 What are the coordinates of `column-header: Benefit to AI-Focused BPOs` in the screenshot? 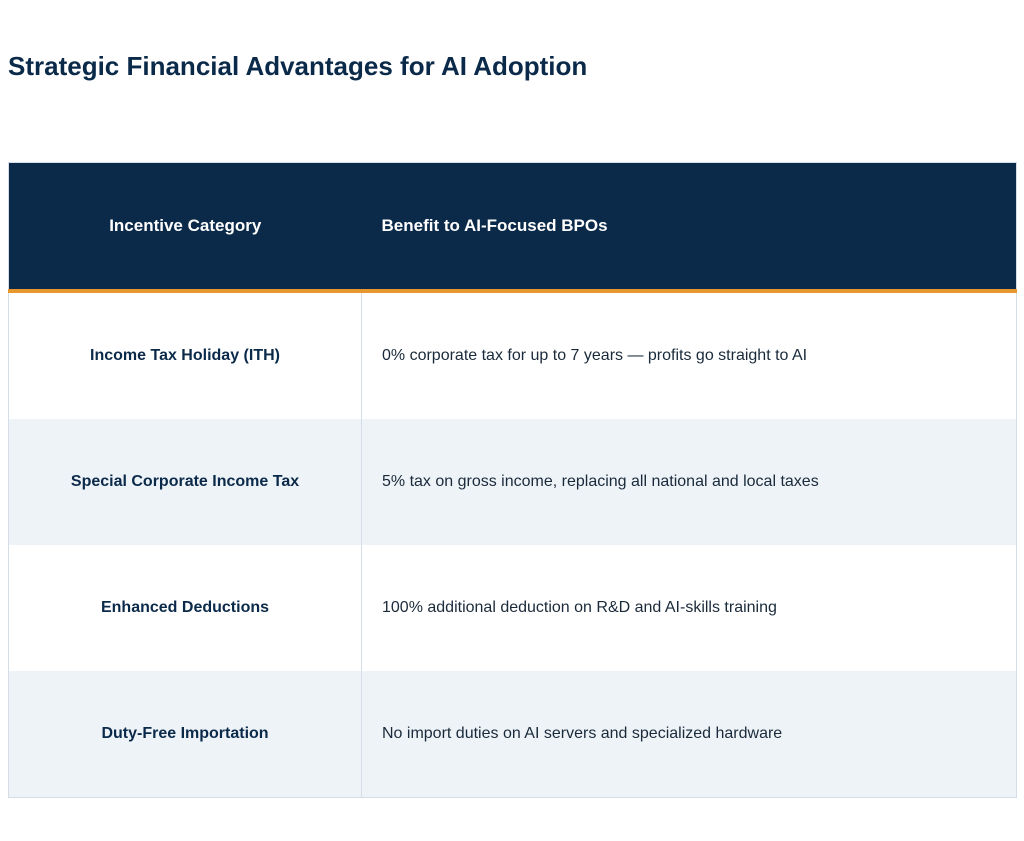 It's located at (689, 227).